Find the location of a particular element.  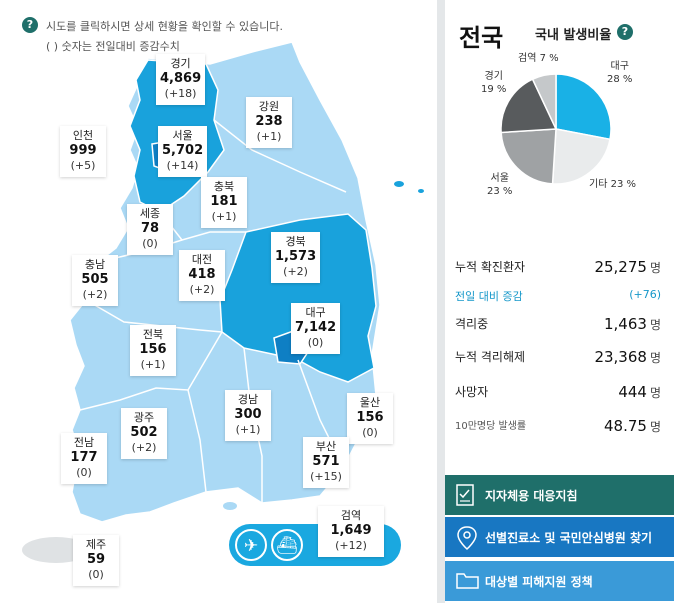

region-card-jeju: 제주 59 (0) is located at coordinates (96, 560).